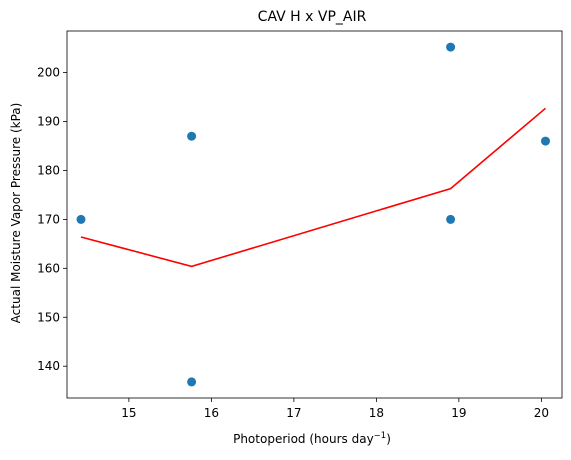 The width and height of the screenshot is (571, 460). I want to click on x-axis-label-end: ), so click(388, 439).